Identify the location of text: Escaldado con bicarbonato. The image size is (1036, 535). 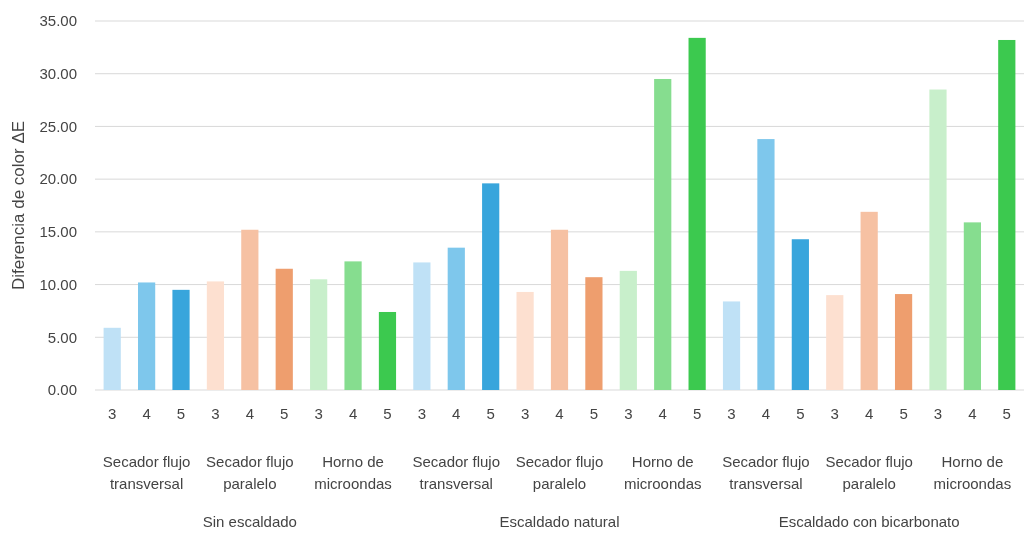
(869, 521).